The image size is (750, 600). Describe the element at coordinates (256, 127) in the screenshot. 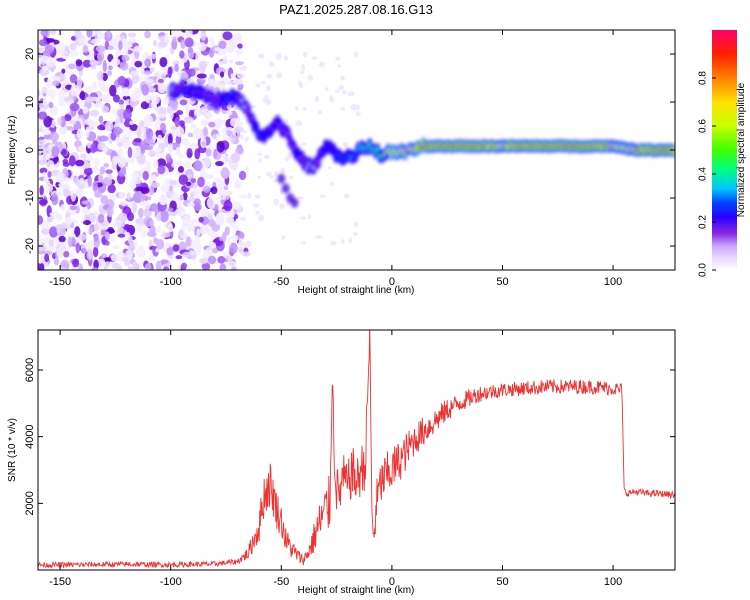

I see `spectrogram-ridge-core` at that location.